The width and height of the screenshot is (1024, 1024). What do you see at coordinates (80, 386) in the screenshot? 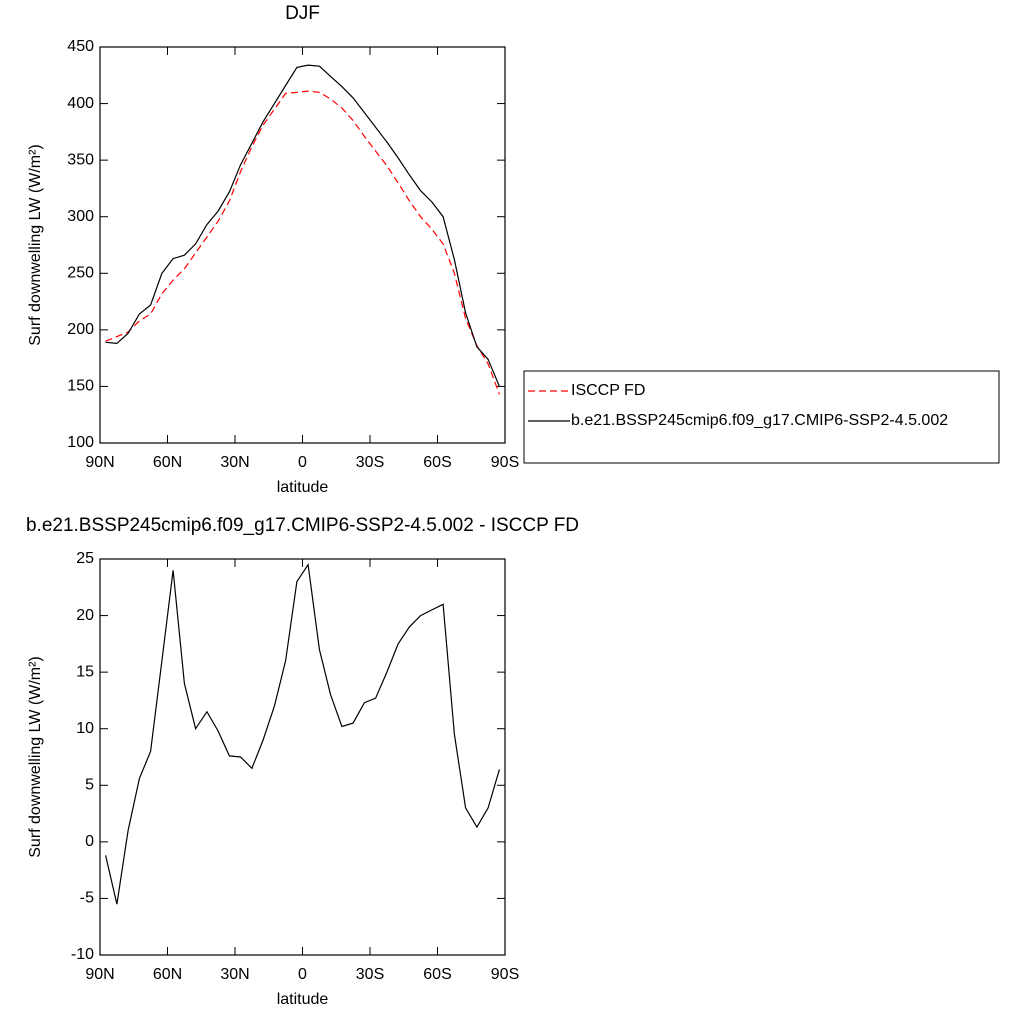
I see `y-tick-label: 150` at bounding box center [80, 386].